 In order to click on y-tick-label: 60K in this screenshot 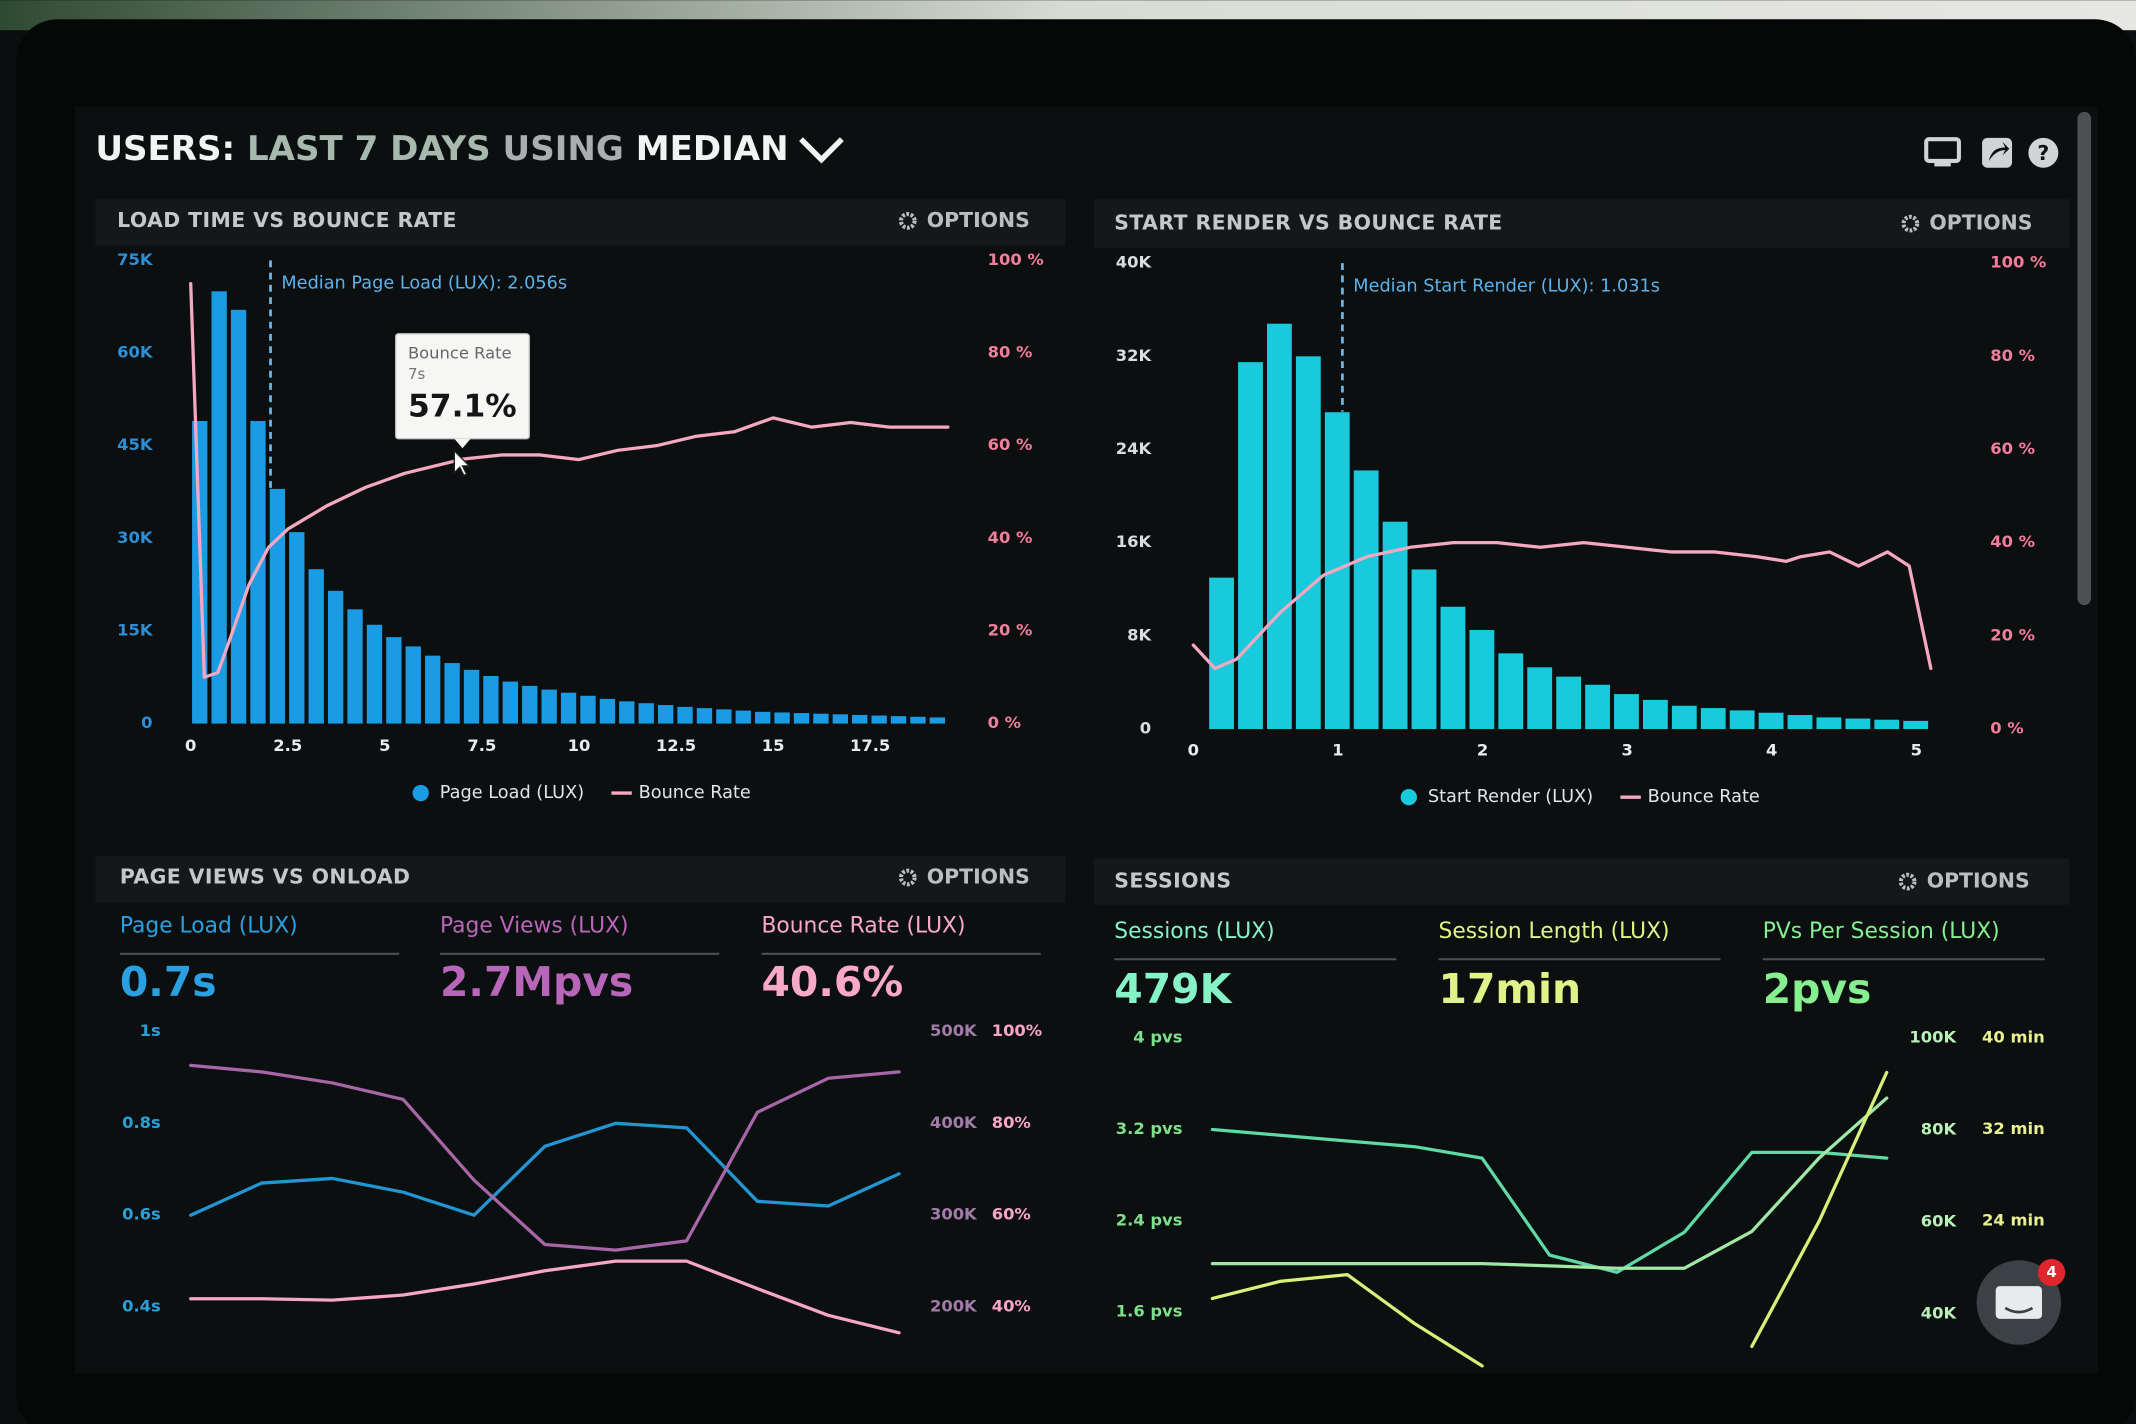, I will do `click(135, 352)`.